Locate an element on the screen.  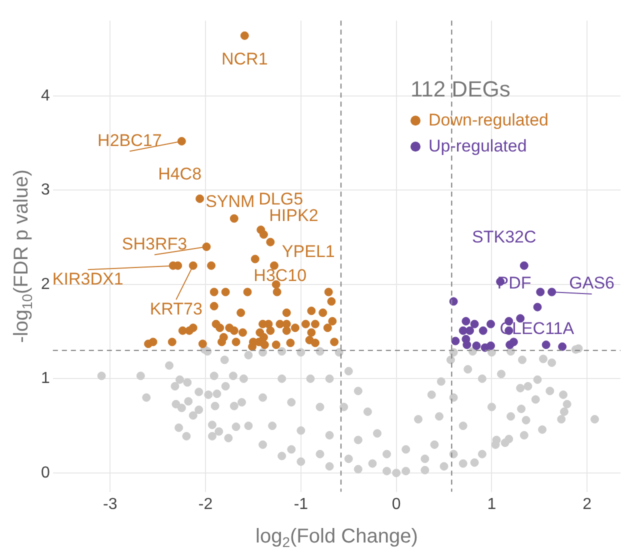
annotation: H4C8 is located at coordinates (180, 174).